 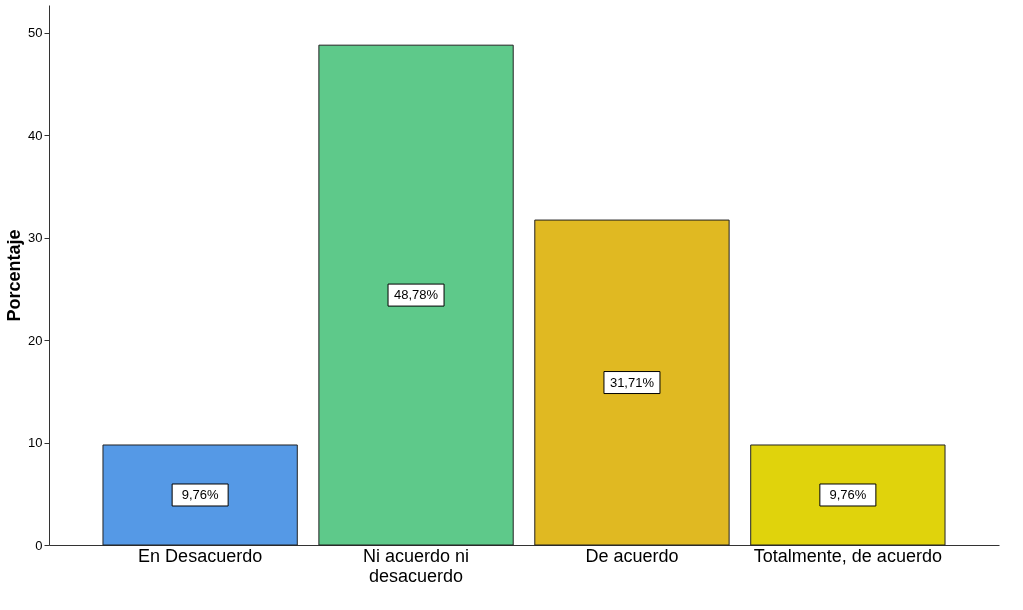 What do you see at coordinates (35, 443) in the screenshot?
I see `y-tick-label: 10` at bounding box center [35, 443].